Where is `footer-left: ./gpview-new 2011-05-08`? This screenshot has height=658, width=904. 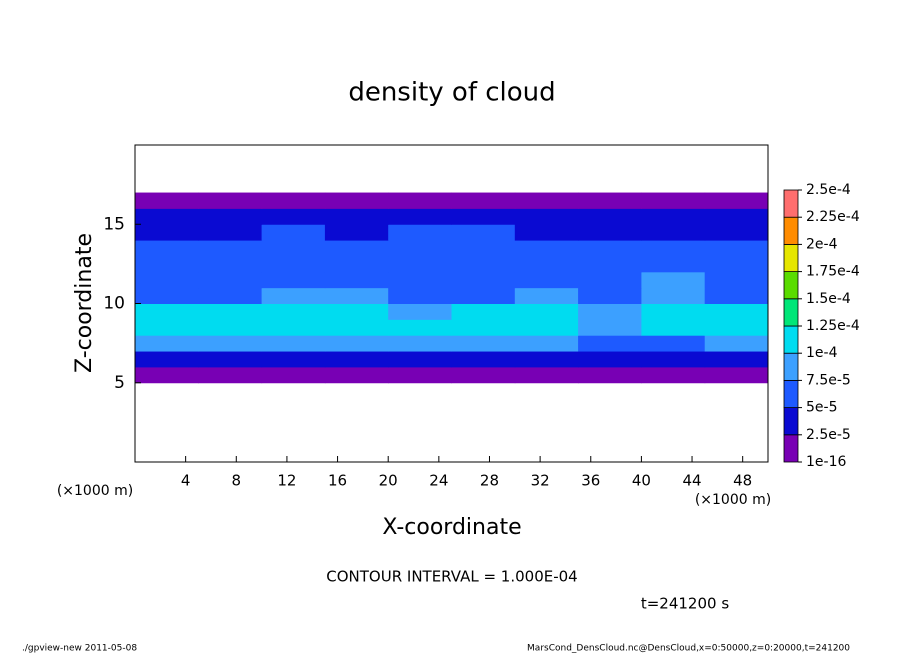 footer-left: ./gpview-new 2011-05-08 is located at coordinates (79, 649).